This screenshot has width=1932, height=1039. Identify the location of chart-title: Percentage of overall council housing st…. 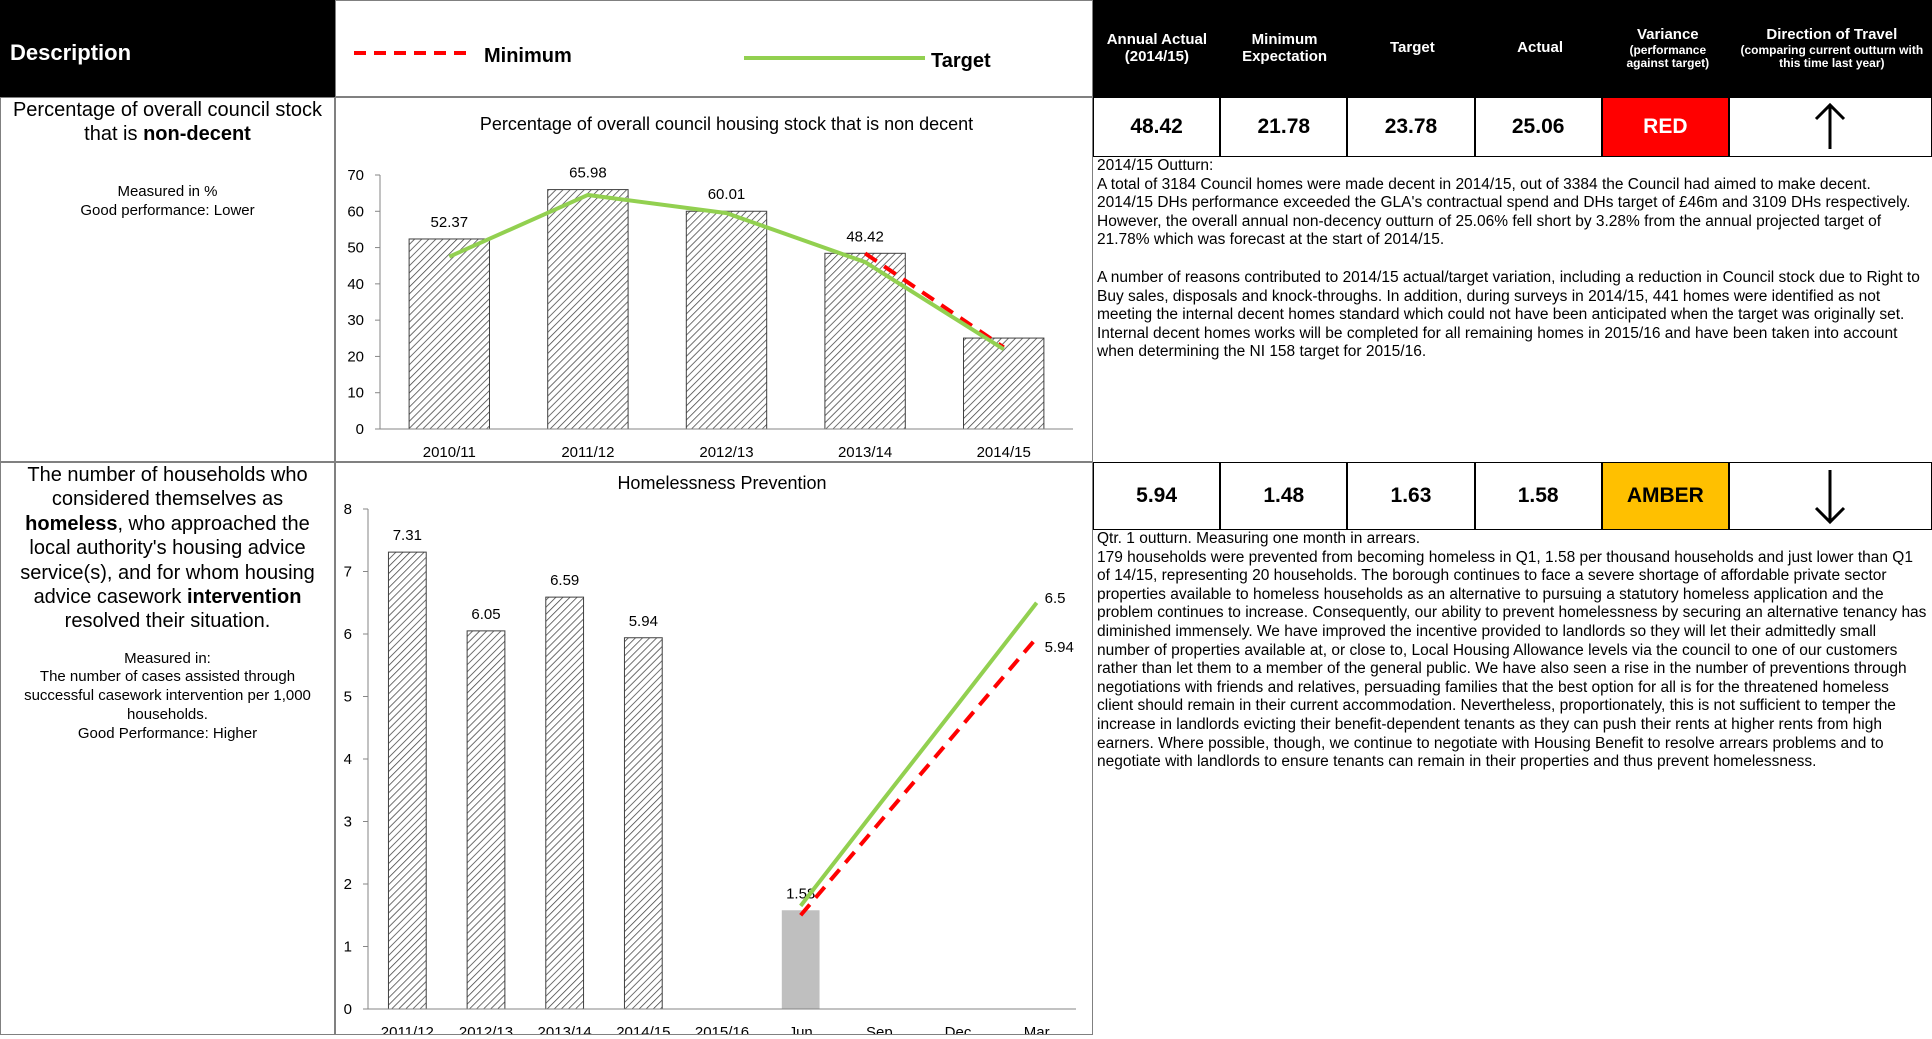
(726, 124).